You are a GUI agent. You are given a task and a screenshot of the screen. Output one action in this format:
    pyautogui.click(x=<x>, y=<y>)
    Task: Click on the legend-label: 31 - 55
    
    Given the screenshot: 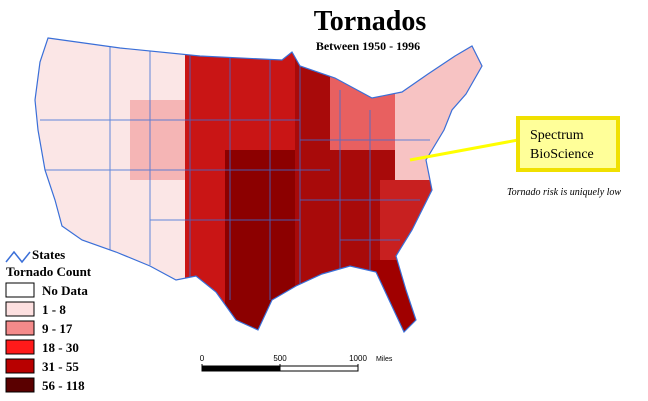 What is the action you would take?
    pyautogui.click(x=60, y=366)
    